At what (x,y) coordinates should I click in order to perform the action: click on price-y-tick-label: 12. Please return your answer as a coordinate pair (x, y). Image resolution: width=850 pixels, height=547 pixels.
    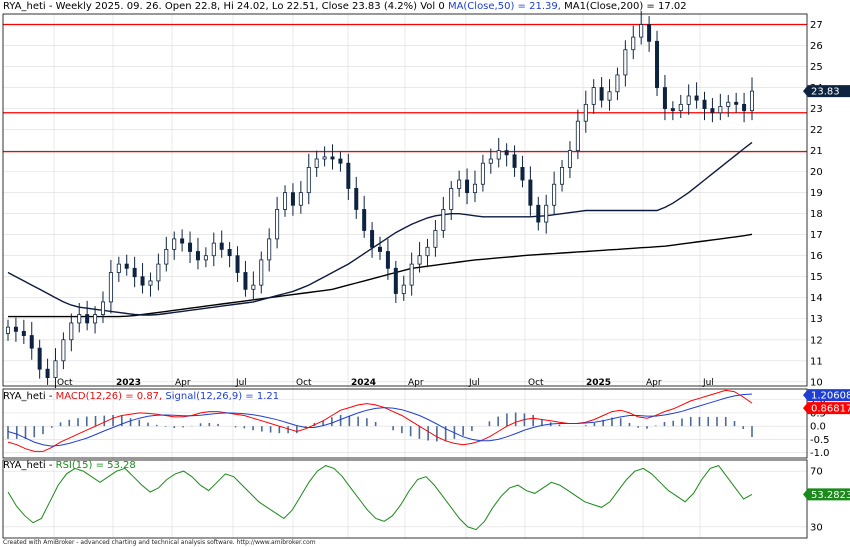
    Looking at the image, I should click on (816, 340).